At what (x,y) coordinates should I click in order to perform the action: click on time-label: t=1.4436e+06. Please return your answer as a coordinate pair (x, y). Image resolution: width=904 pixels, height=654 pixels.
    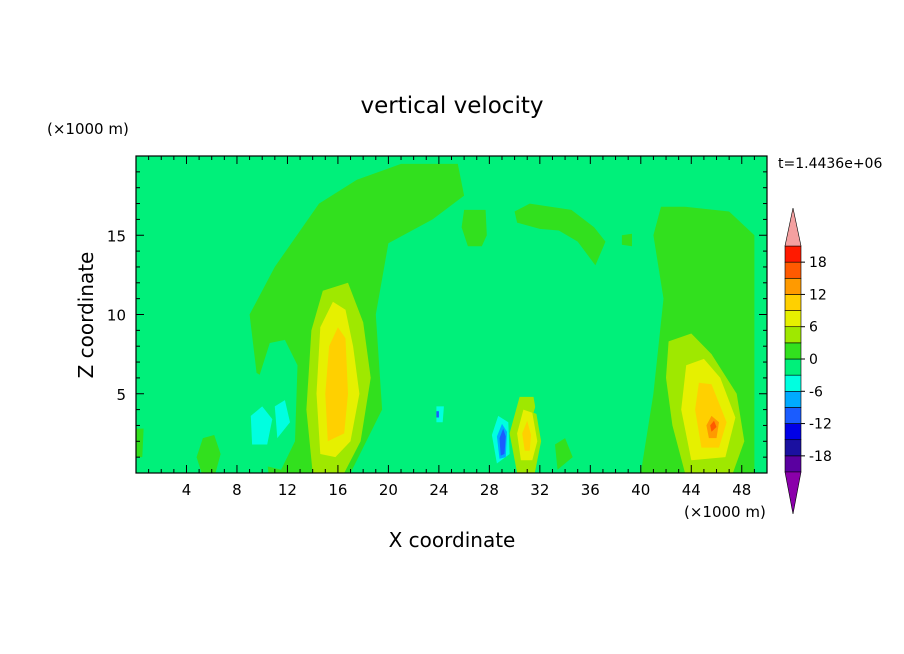
    Looking at the image, I should click on (830, 164).